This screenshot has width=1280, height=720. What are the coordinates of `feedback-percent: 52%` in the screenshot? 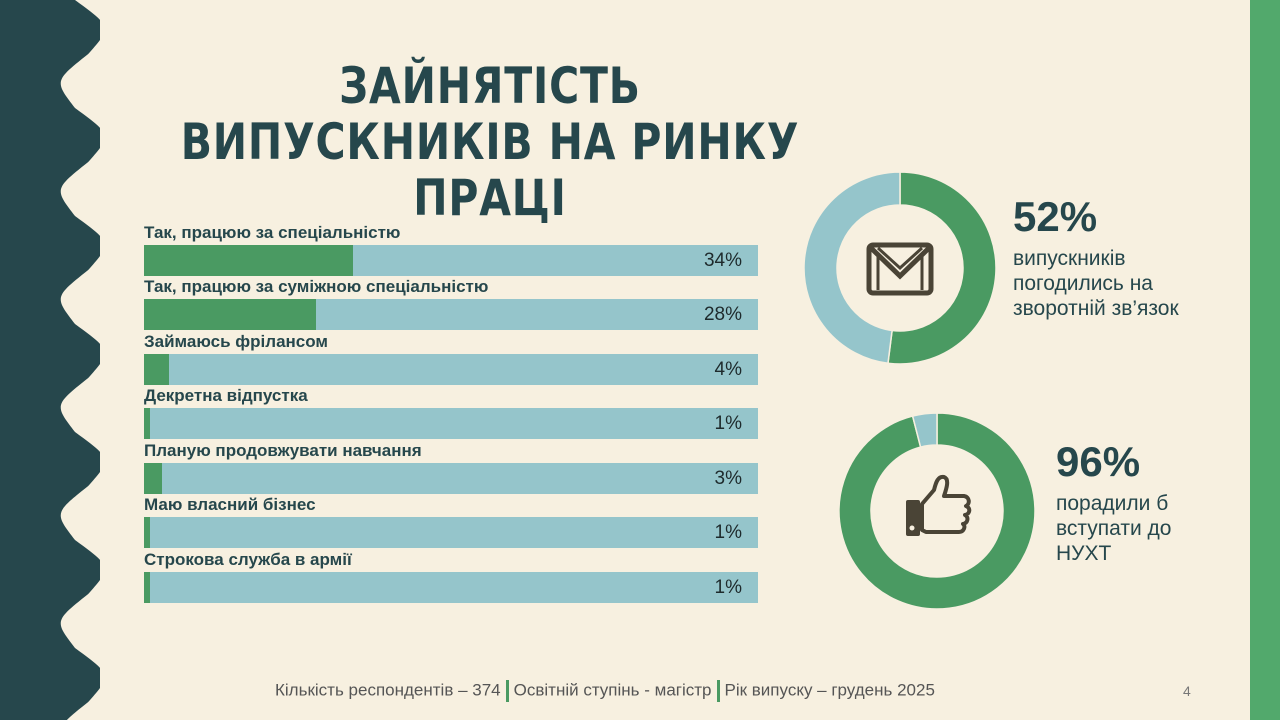 It's located at (1055, 216).